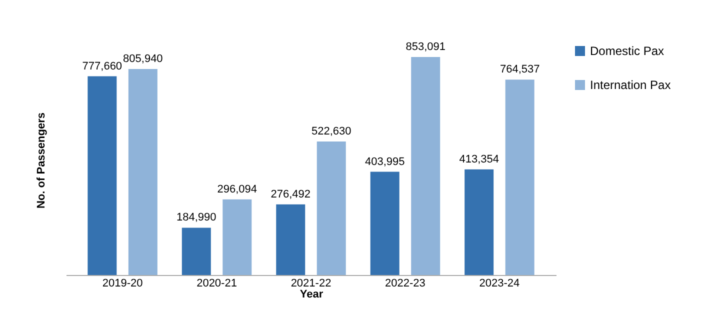  I want to click on data-label: 777,660, so click(102, 66).